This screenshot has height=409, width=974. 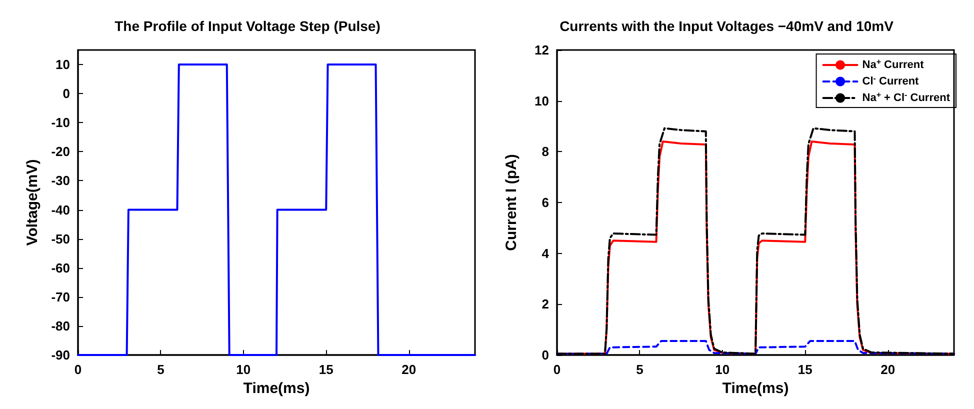 I want to click on legend-label: Cl- Current, so click(x=891, y=81).